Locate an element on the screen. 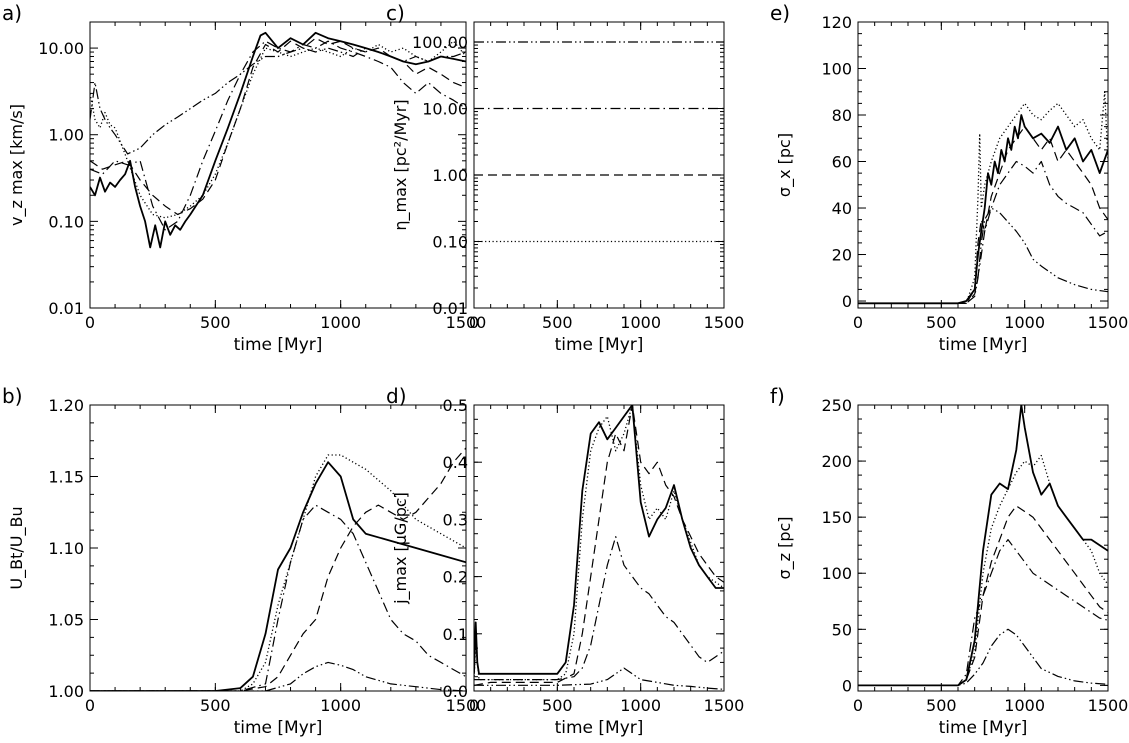 This screenshot has height=743, width=1129. y-tick-label: 1.15 is located at coordinates (66, 477).